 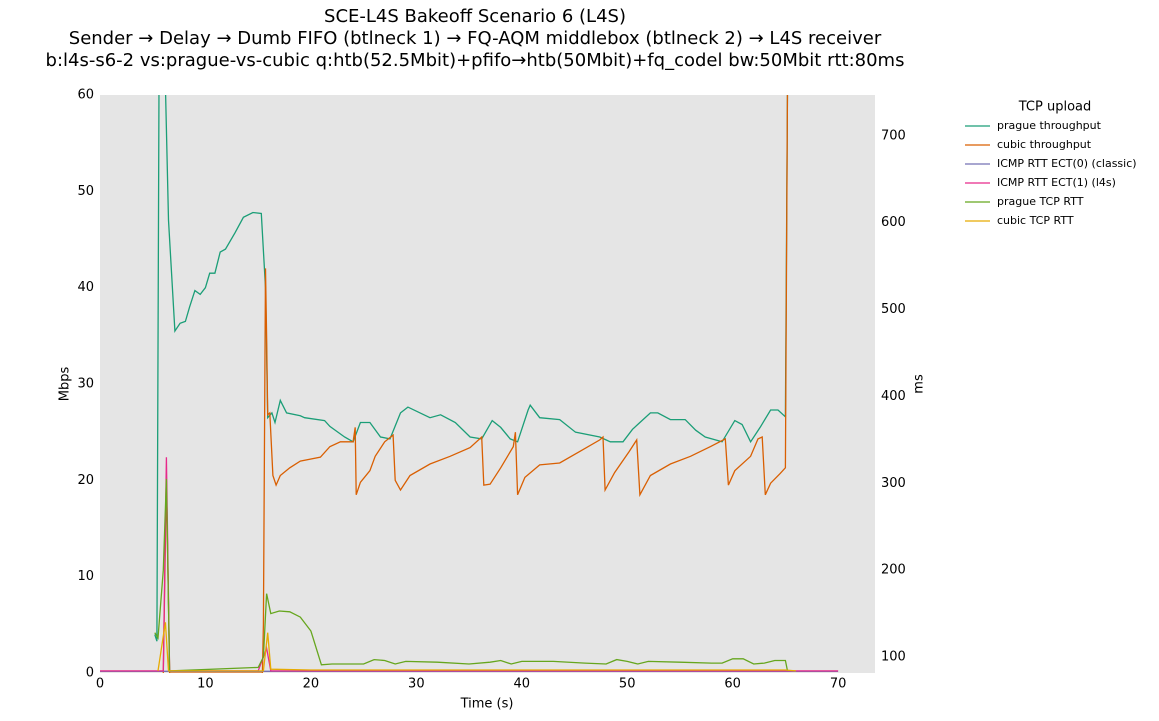 What do you see at coordinates (838, 684) in the screenshot?
I see `x-tick-label: 70` at bounding box center [838, 684].